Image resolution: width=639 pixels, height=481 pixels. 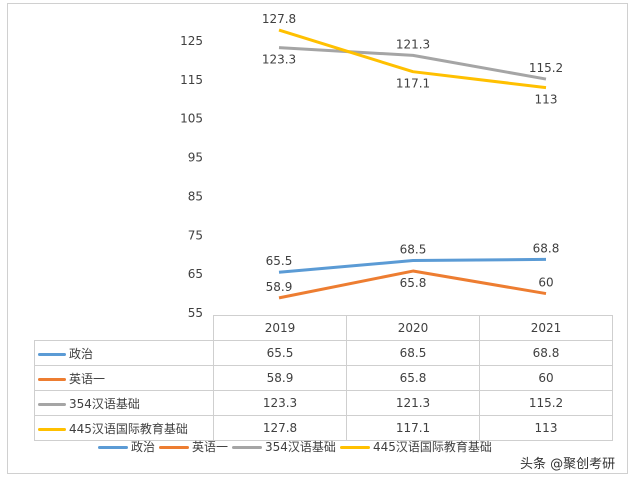 I want to click on data-label: 121.3, so click(x=413, y=44).